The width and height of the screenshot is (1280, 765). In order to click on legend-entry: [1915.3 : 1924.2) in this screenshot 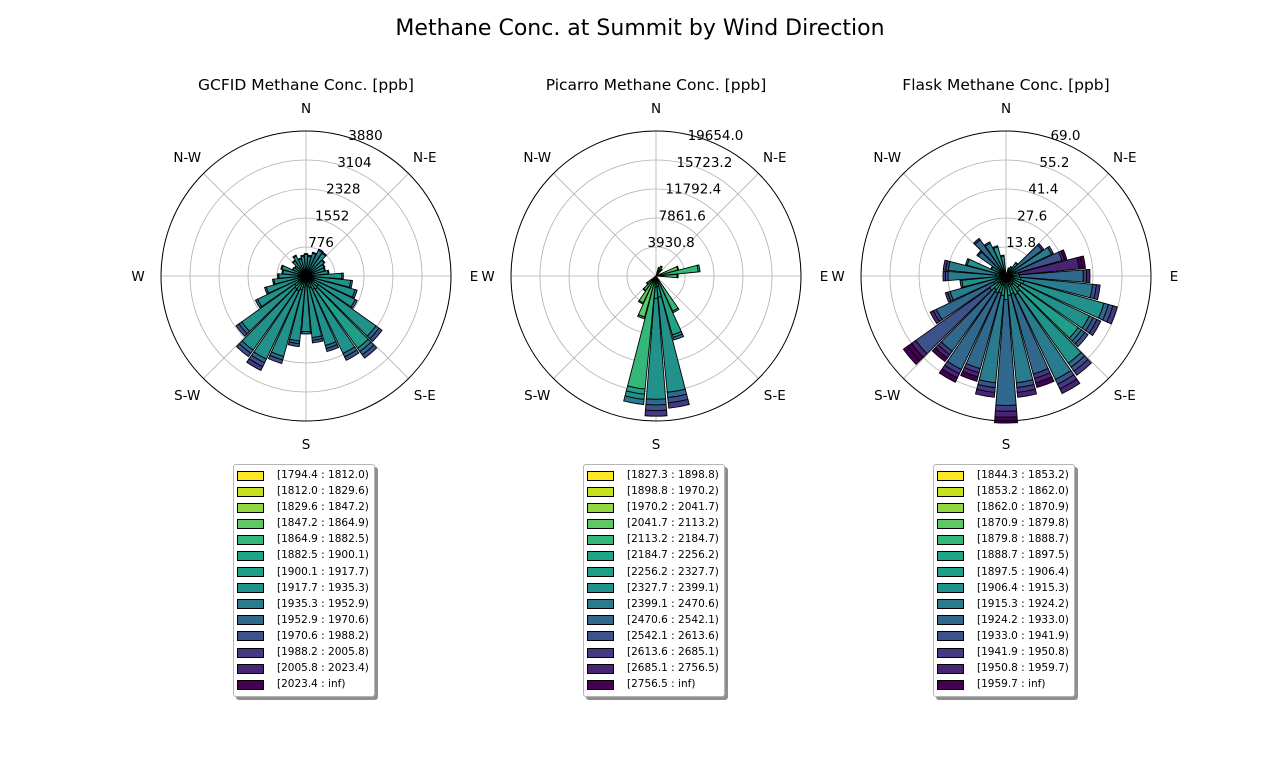, I will do `click(1004, 606)`.